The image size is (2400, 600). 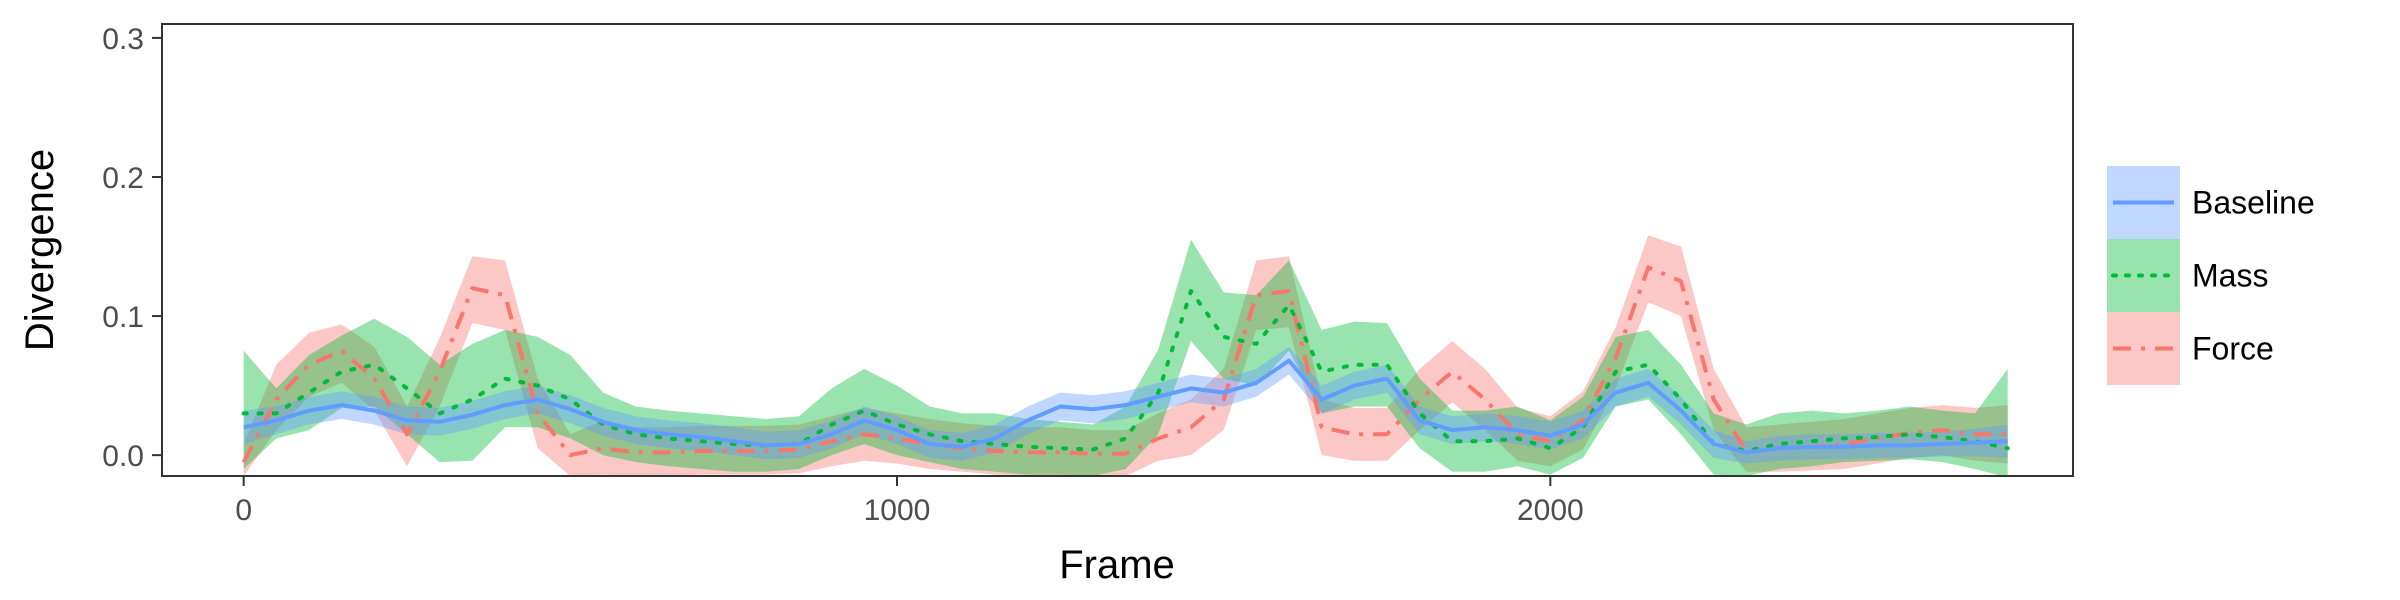 What do you see at coordinates (2253, 203) in the screenshot?
I see `legend-label-baseline: Baseline` at bounding box center [2253, 203].